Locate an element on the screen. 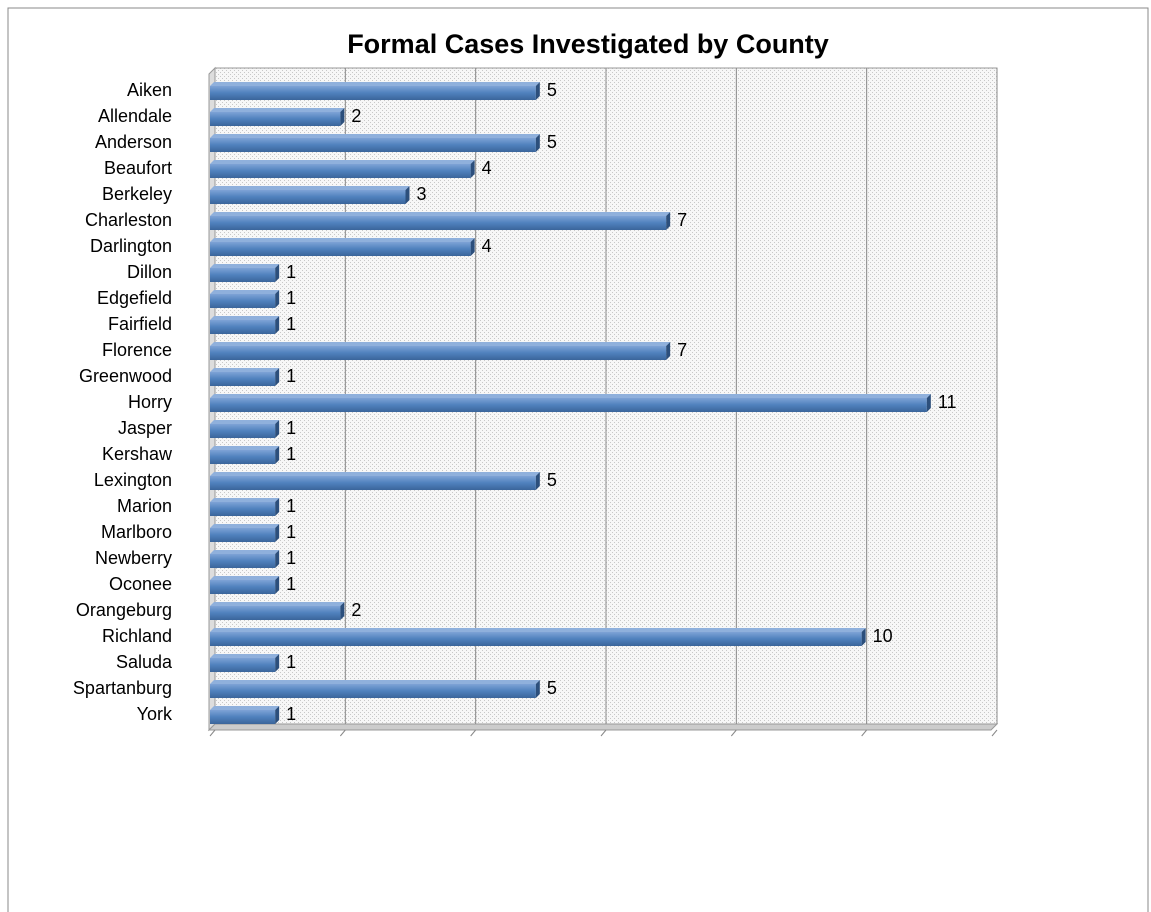 The width and height of the screenshot is (1151, 912). y-tick-label: Horry is located at coordinates (150, 402).